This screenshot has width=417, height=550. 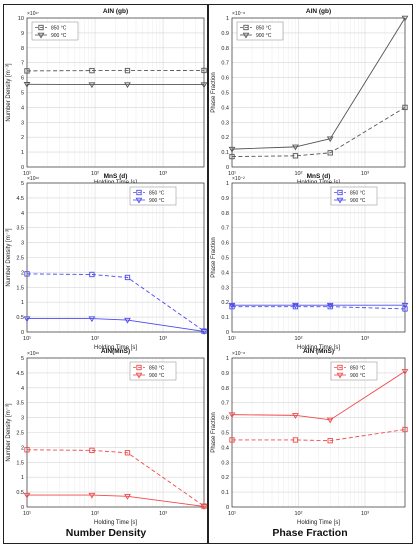 What do you see at coordinates (22, 79) in the screenshot?
I see `y-tick-label: 6` at bounding box center [22, 79].